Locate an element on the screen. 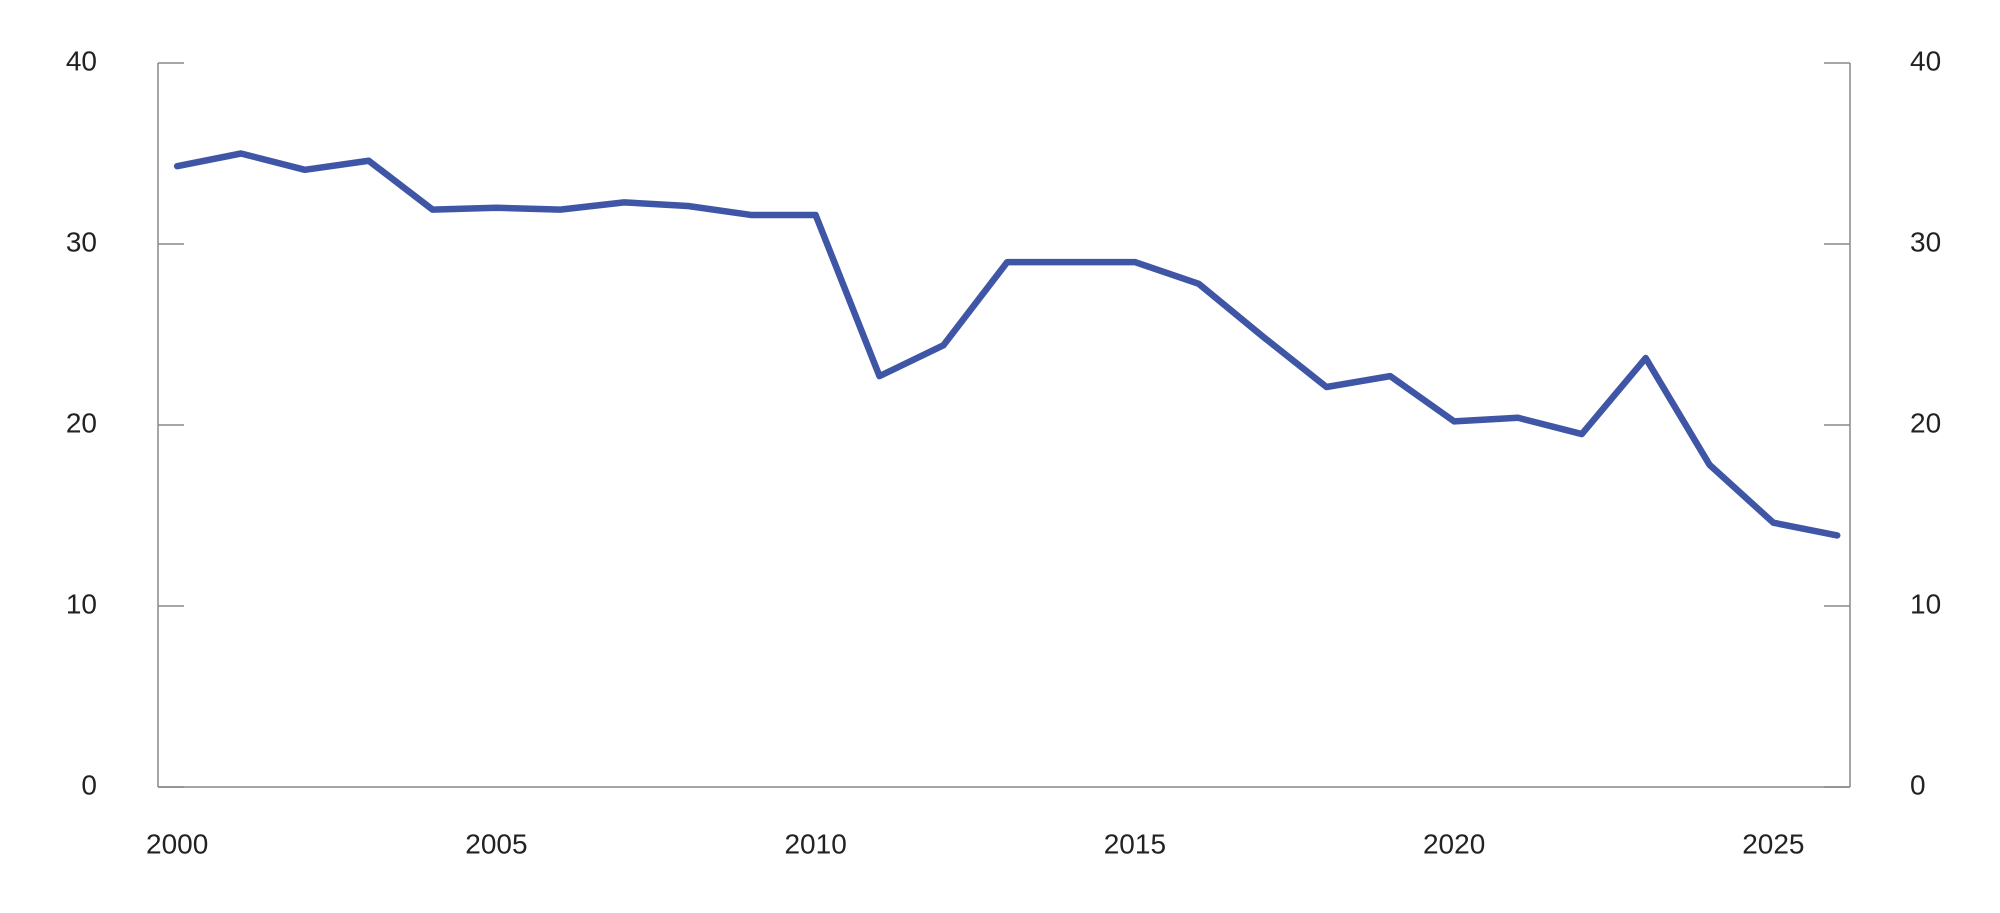  x-tick-label: 2020 is located at coordinates (1454, 843).